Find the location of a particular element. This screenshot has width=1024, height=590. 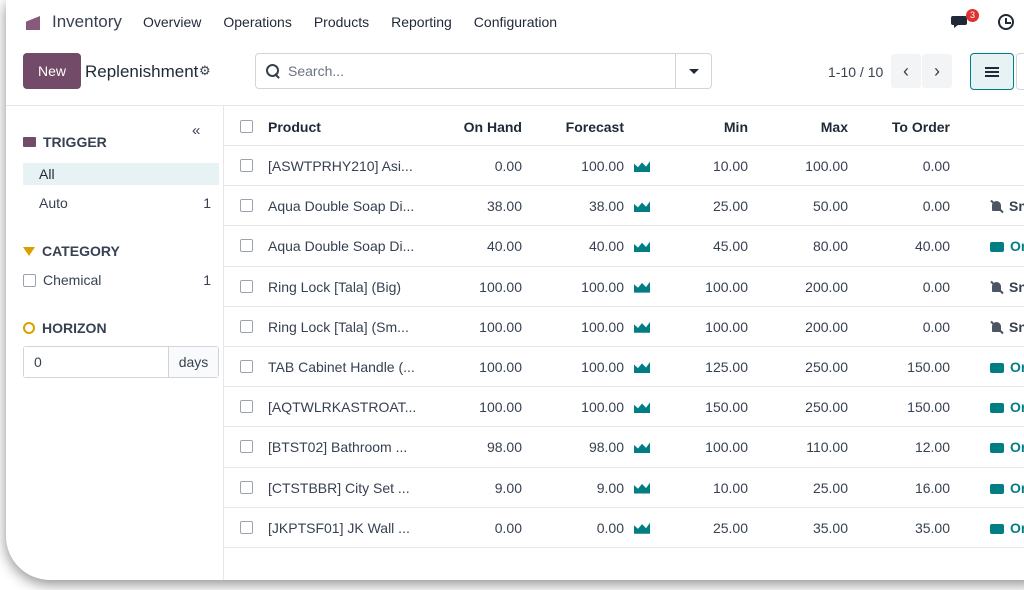

to-order-cell: 35.00 is located at coordinates (932, 527).